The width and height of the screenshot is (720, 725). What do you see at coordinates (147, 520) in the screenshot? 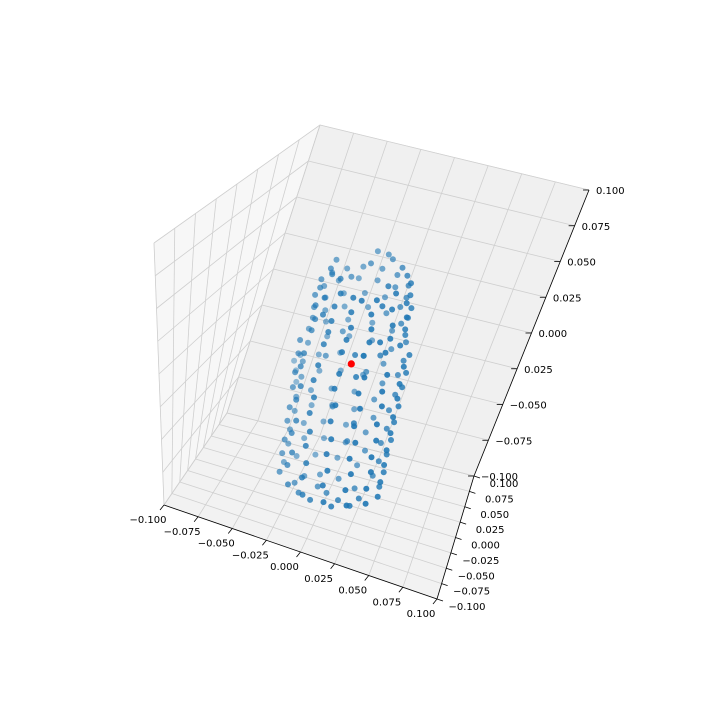
I see `x-tick-label: −0.100` at bounding box center [147, 520].